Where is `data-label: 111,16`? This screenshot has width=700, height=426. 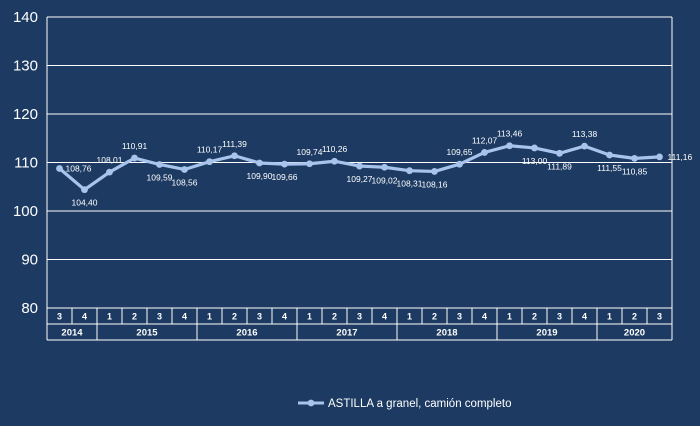
data-label: 111,16 is located at coordinates (680, 157).